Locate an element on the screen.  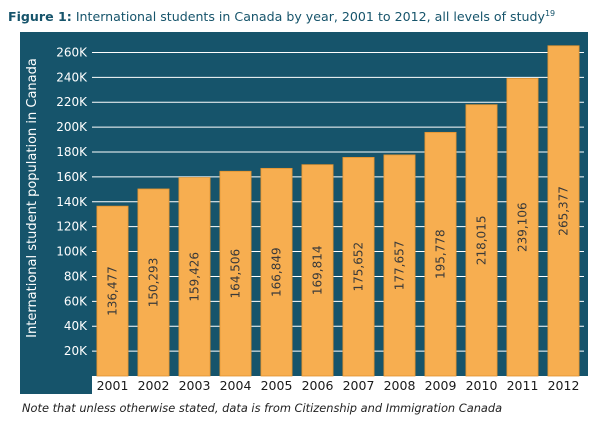
y-tick-label: 60K is located at coordinates (76, 301).